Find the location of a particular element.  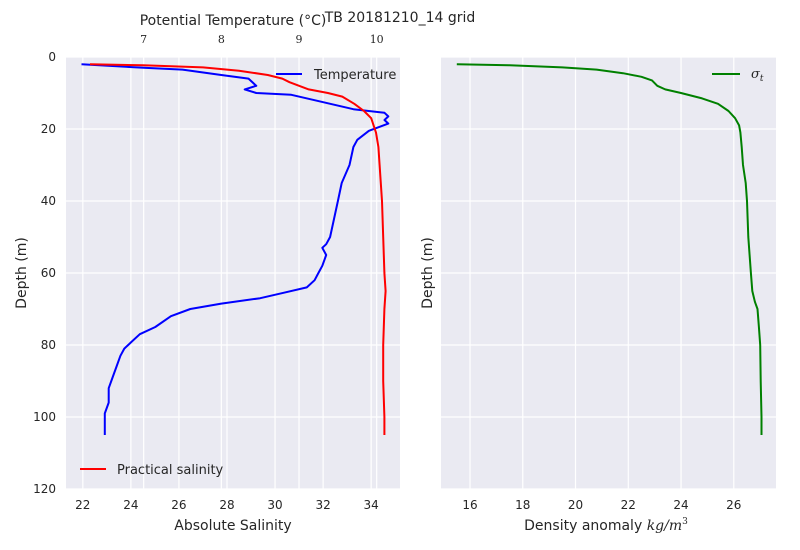

top-x-tick-label: 10 is located at coordinates (377, 39).